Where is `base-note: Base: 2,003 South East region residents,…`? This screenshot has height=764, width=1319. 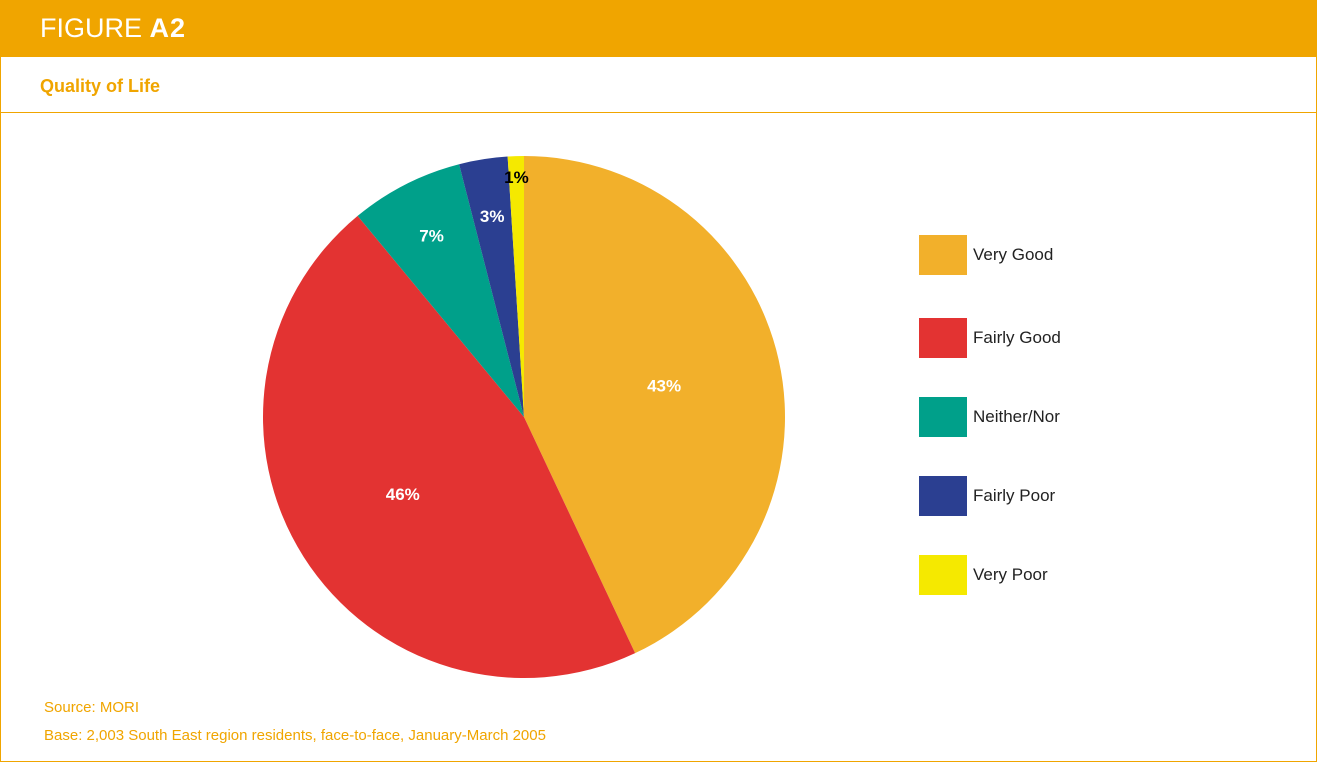 base-note: Base: 2,003 South East region residents,… is located at coordinates (295, 735).